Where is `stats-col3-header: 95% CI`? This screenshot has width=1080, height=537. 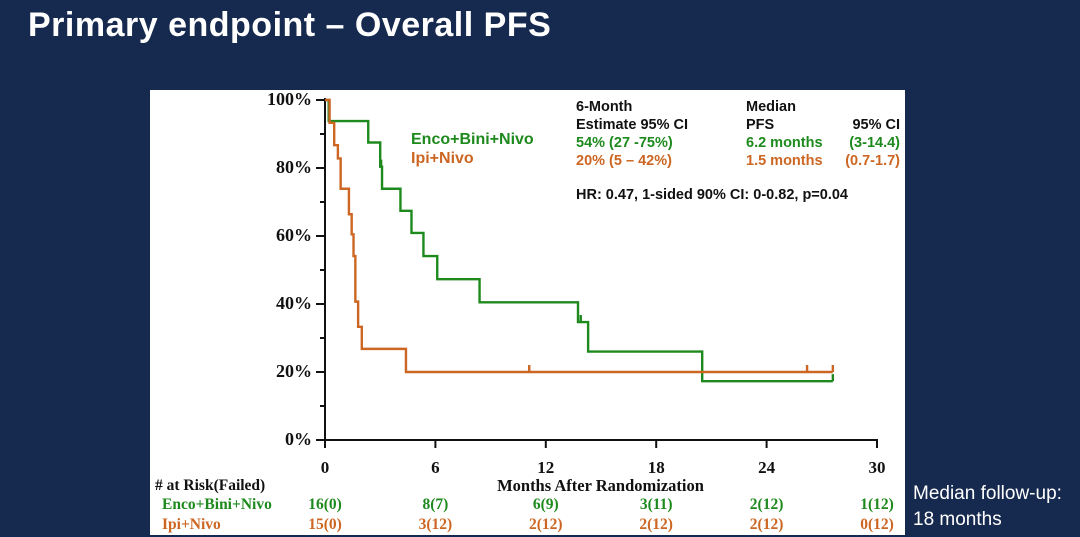
stats-col3-header: 95% CI is located at coordinates (876, 125).